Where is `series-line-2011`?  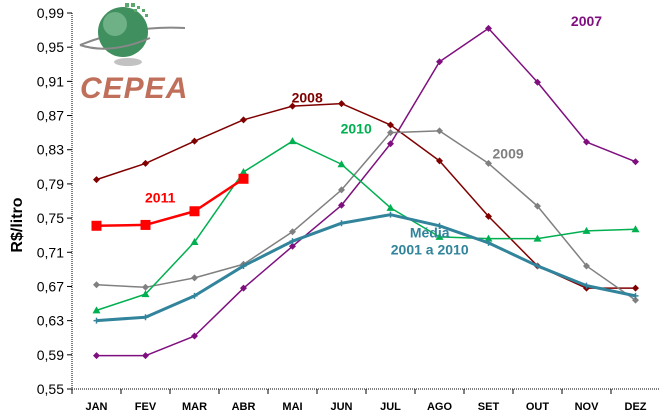
series-line-2011 is located at coordinates (170, 202).